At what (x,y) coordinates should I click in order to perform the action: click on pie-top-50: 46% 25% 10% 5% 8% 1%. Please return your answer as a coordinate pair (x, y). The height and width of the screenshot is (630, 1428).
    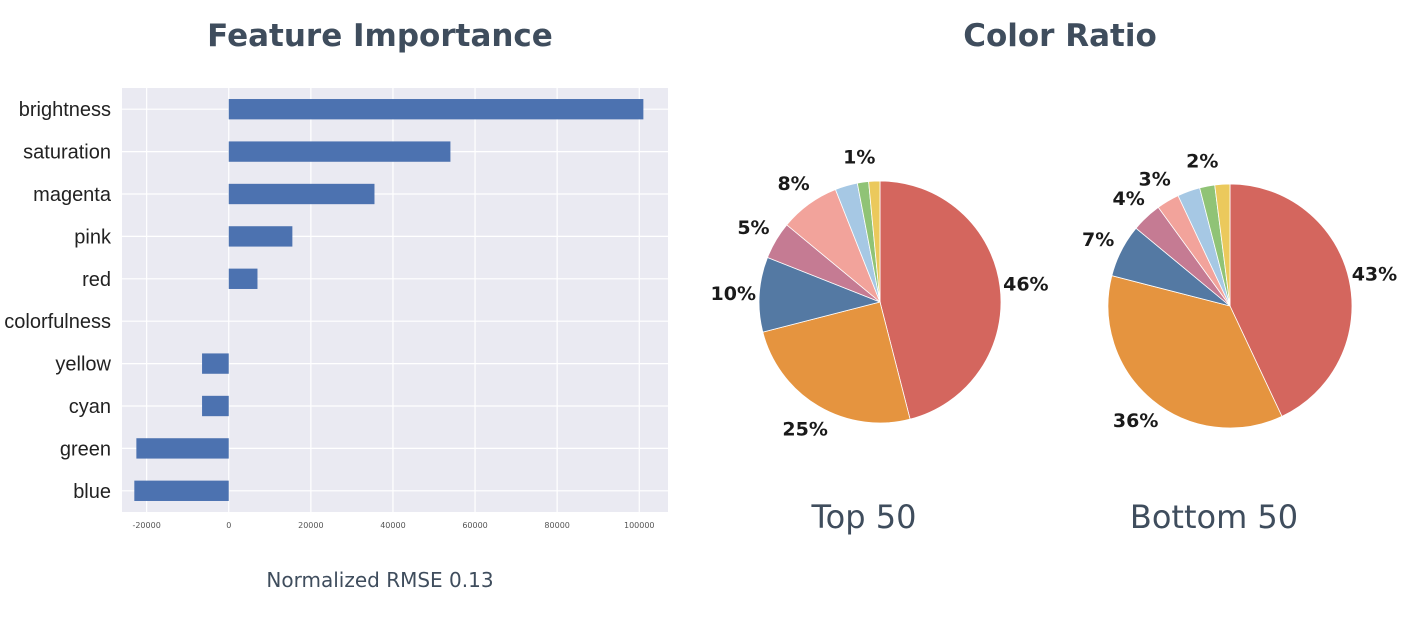
    Looking at the image, I should click on (880, 293).